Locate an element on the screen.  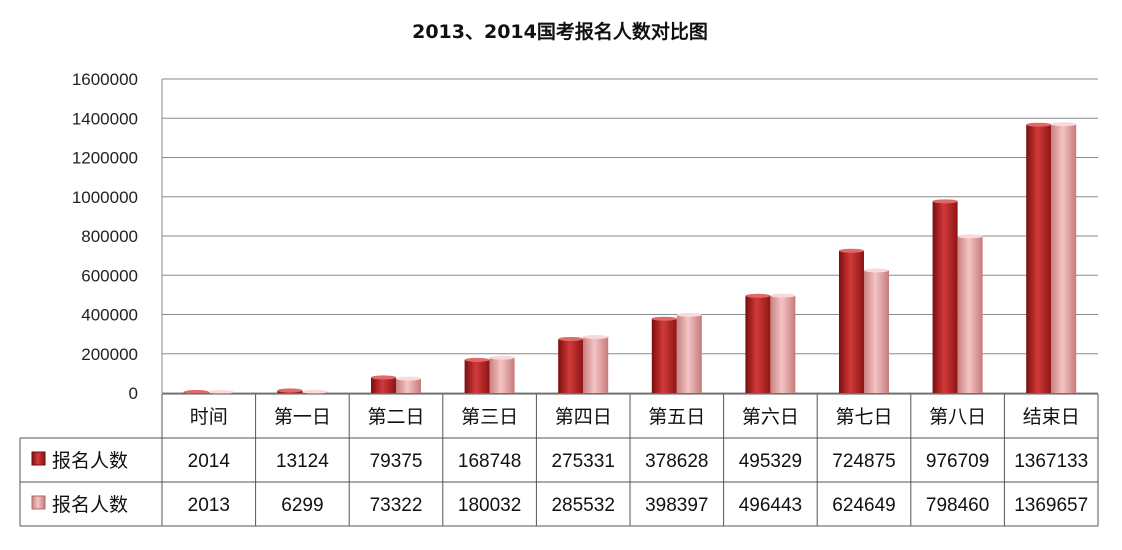
data-label-2014: 275331 is located at coordinates (582, 461).